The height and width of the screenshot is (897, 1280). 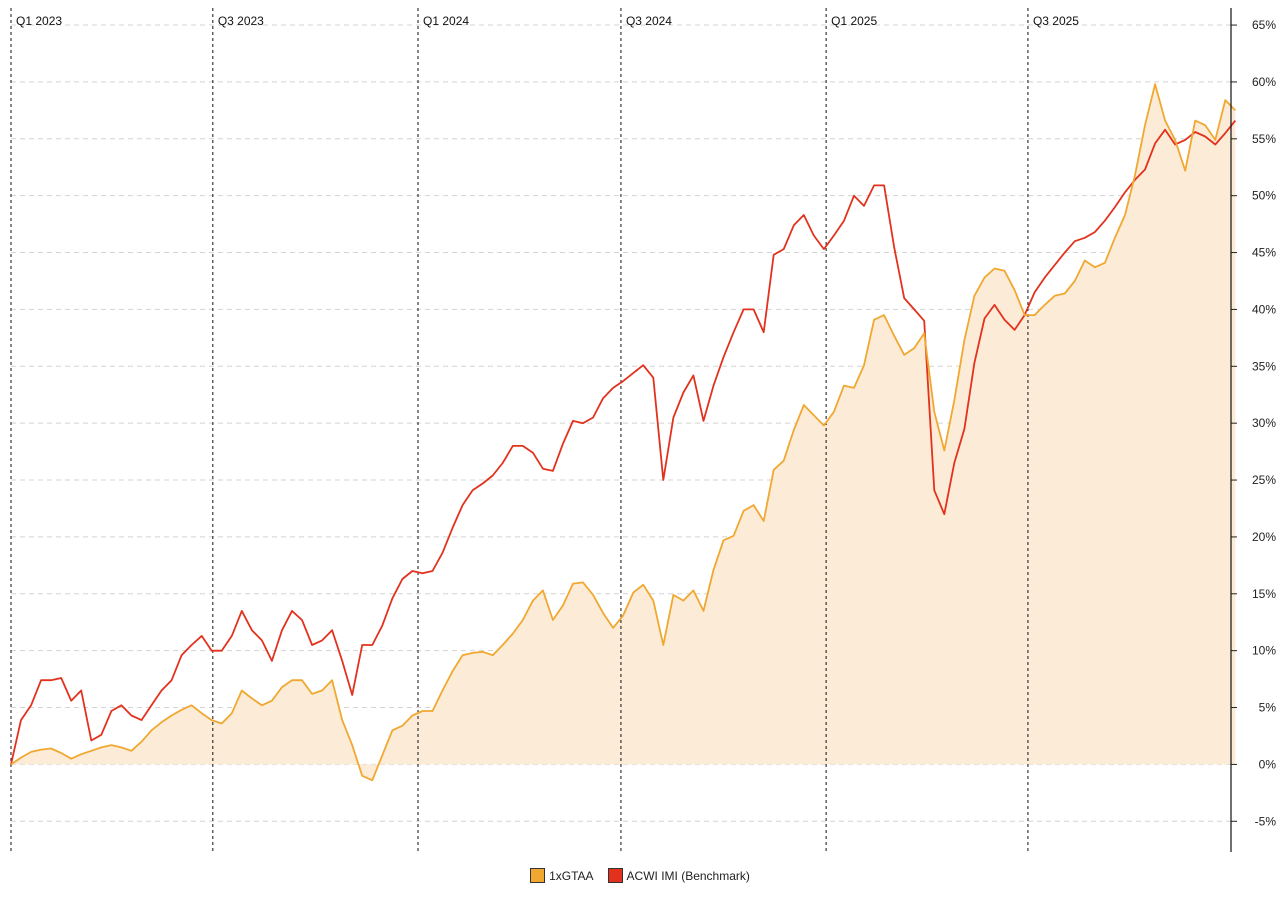 What do you see at coordinates (1056, 21) in the screenshot?
I see `x-tick-label: Q3 2025` at bounding box center [1056, 21].